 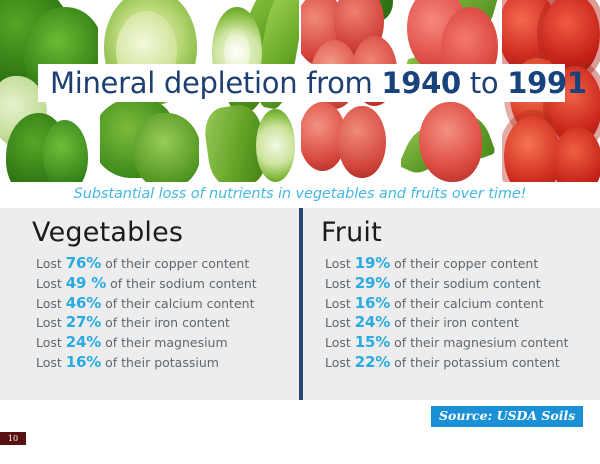 I want to click on list-item: Lost 15% of their magnesium content, so click(x=462, y=343).